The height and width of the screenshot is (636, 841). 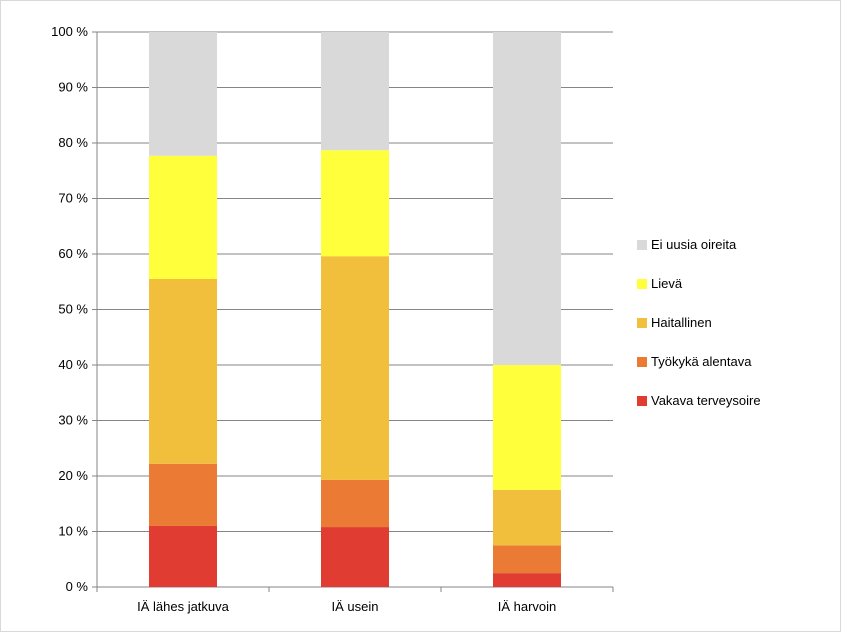 I want to click on x-tick-label: IÄ lähes jatkuva, so click(x=183, y=606).